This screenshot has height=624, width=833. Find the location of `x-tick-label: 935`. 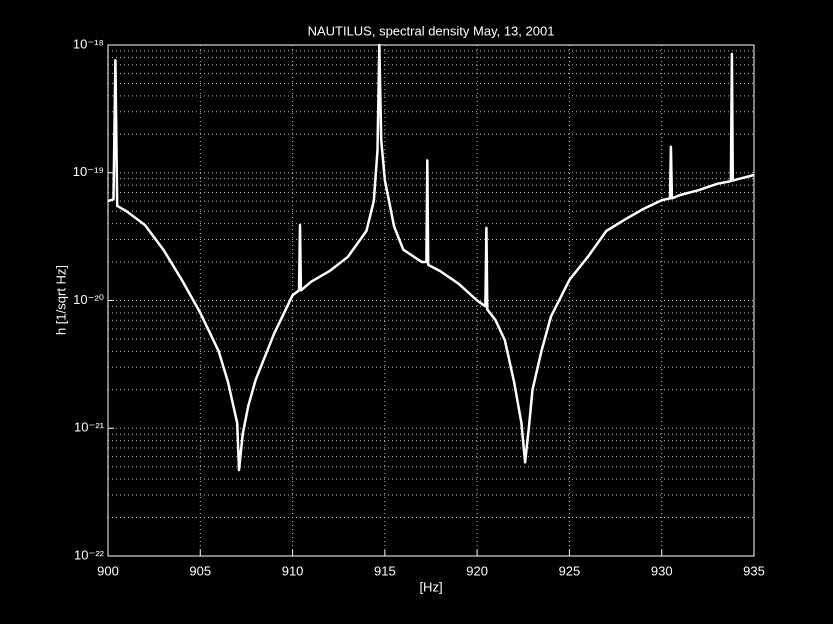

x-tick-label: 935 is located at coordinates (754, 570).